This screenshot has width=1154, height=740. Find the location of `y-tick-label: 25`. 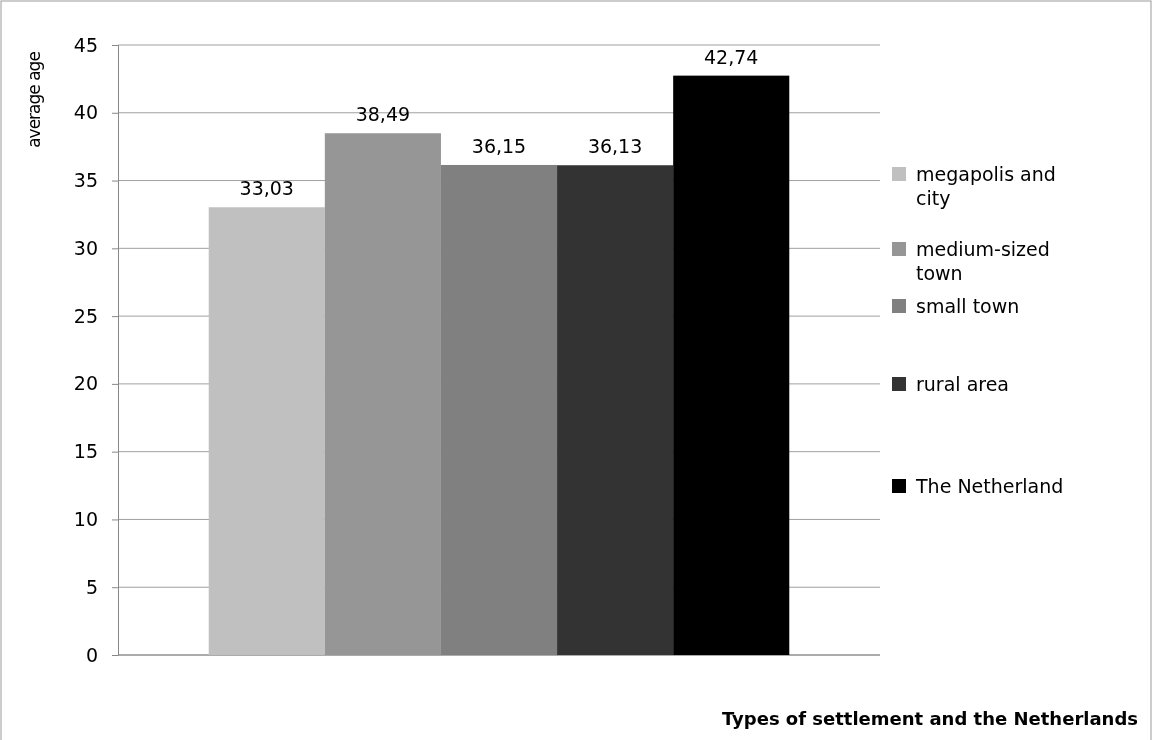

y-tick-label: 25 is located at coordinates (85, 315).